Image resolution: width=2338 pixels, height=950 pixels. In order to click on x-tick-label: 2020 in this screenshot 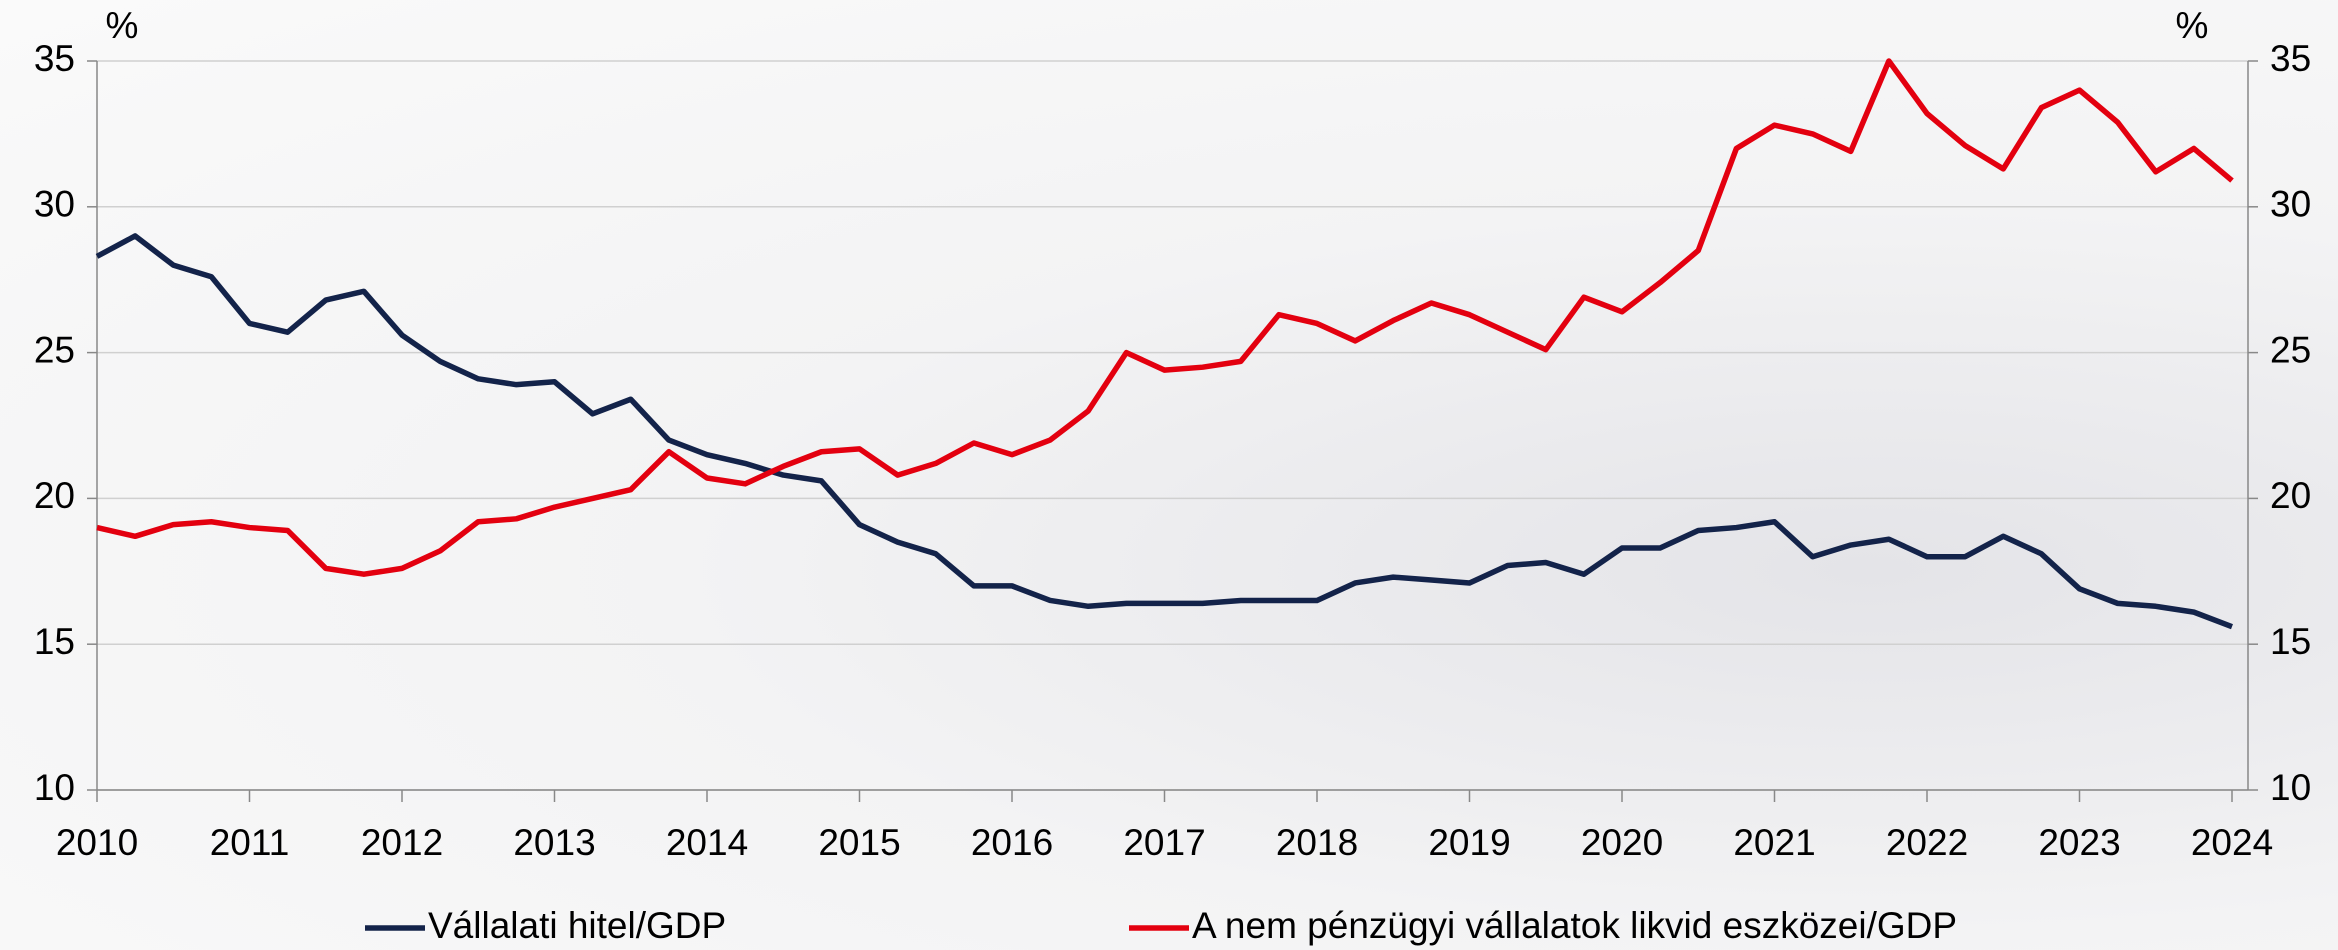, I will do `click(1622, 842)`.